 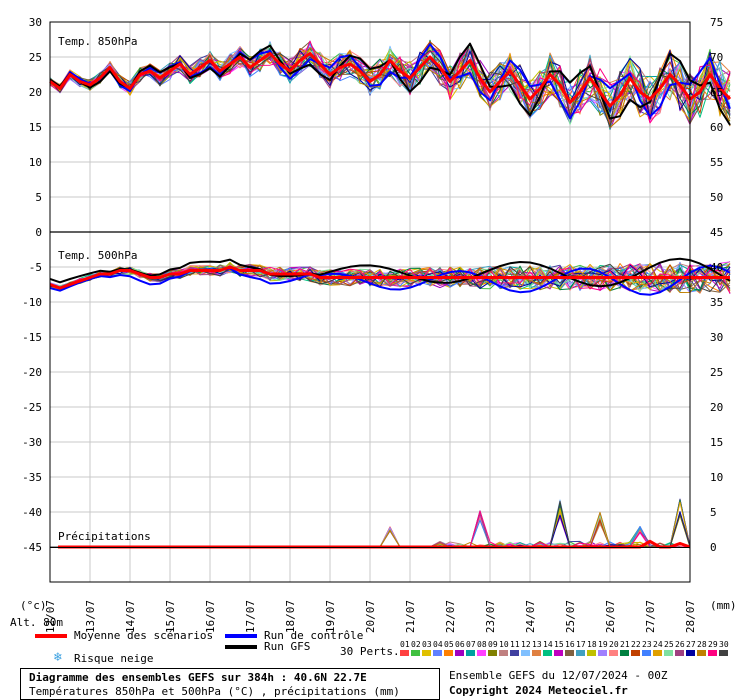 I want to click on date-tick-label: 26/07, so click(x=610, y=616).